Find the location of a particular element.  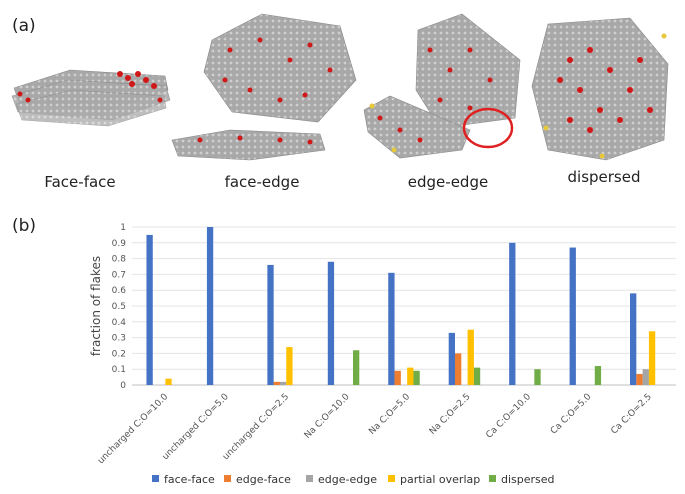

legend-label: dispersed is located at coordinates (528, 479).